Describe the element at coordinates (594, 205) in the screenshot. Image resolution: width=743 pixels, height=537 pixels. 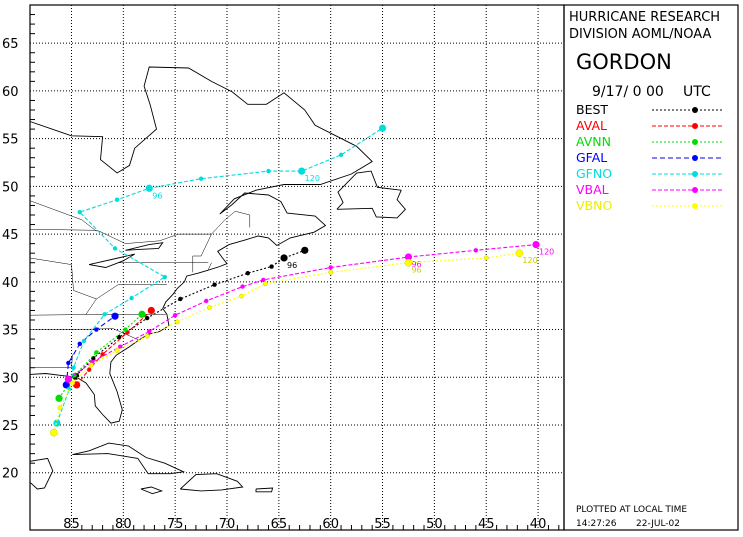
I see `legend-label-vbno: VBNO` at that location.